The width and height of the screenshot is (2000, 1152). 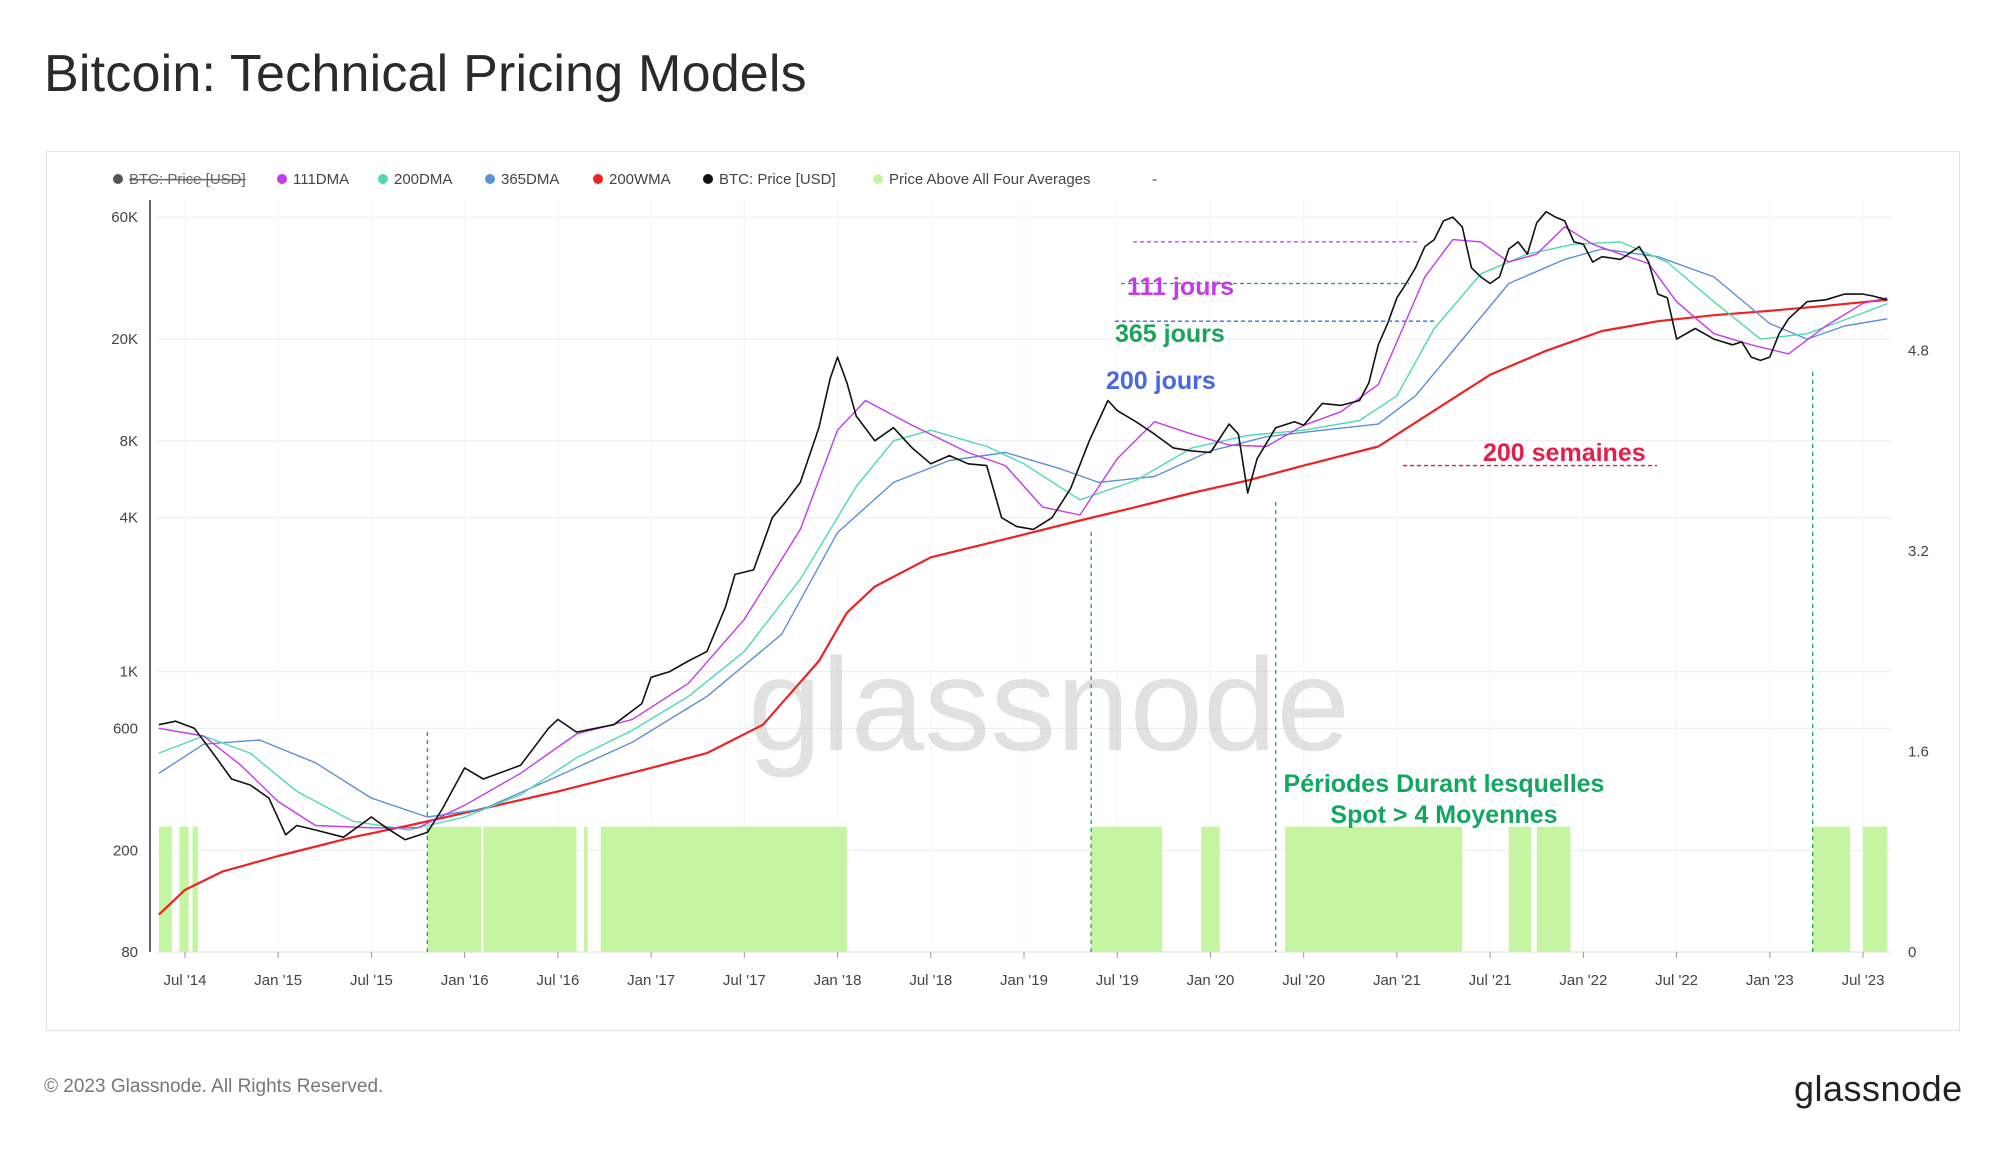 What do you see at coordinates (124, 585) in the screenshot?
I see `y-tick-labels: 60K 20K 8K 4K 1K 600 200 80` at bounding box center [124, 585].